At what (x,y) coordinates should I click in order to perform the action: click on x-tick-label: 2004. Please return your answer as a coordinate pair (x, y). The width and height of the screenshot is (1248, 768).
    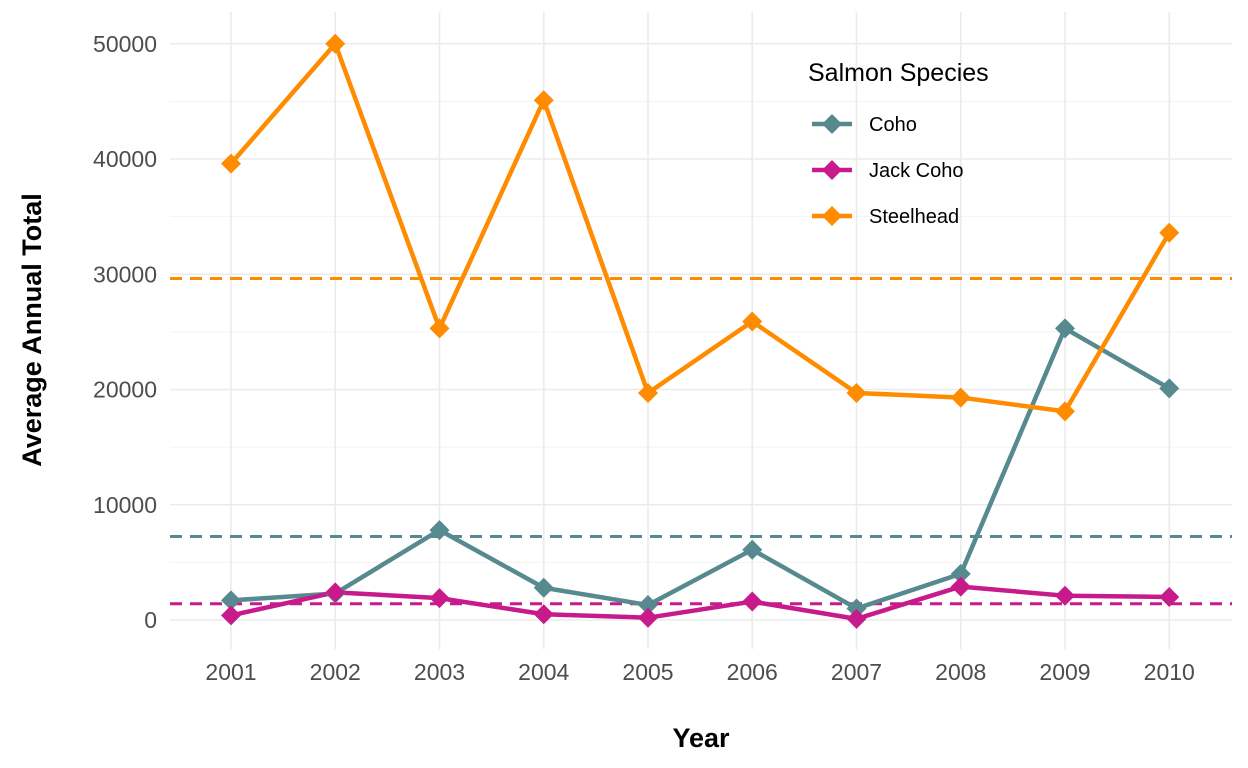
    Looking at the image, I should click on (543, 672).